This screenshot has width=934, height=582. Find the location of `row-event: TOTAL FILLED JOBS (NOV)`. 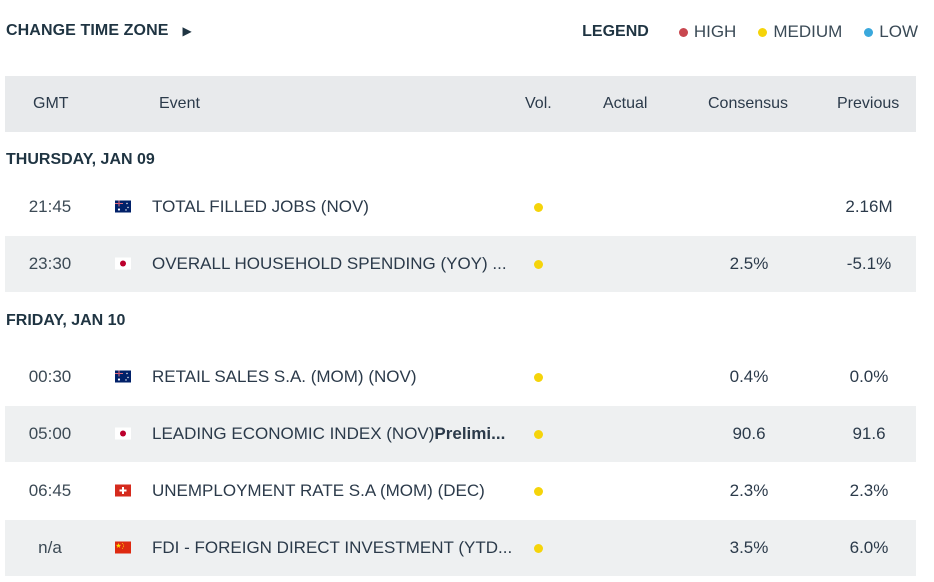

row-event: TOTAL FILLED JOBS (NOV) is located at coordinates (260, 207).